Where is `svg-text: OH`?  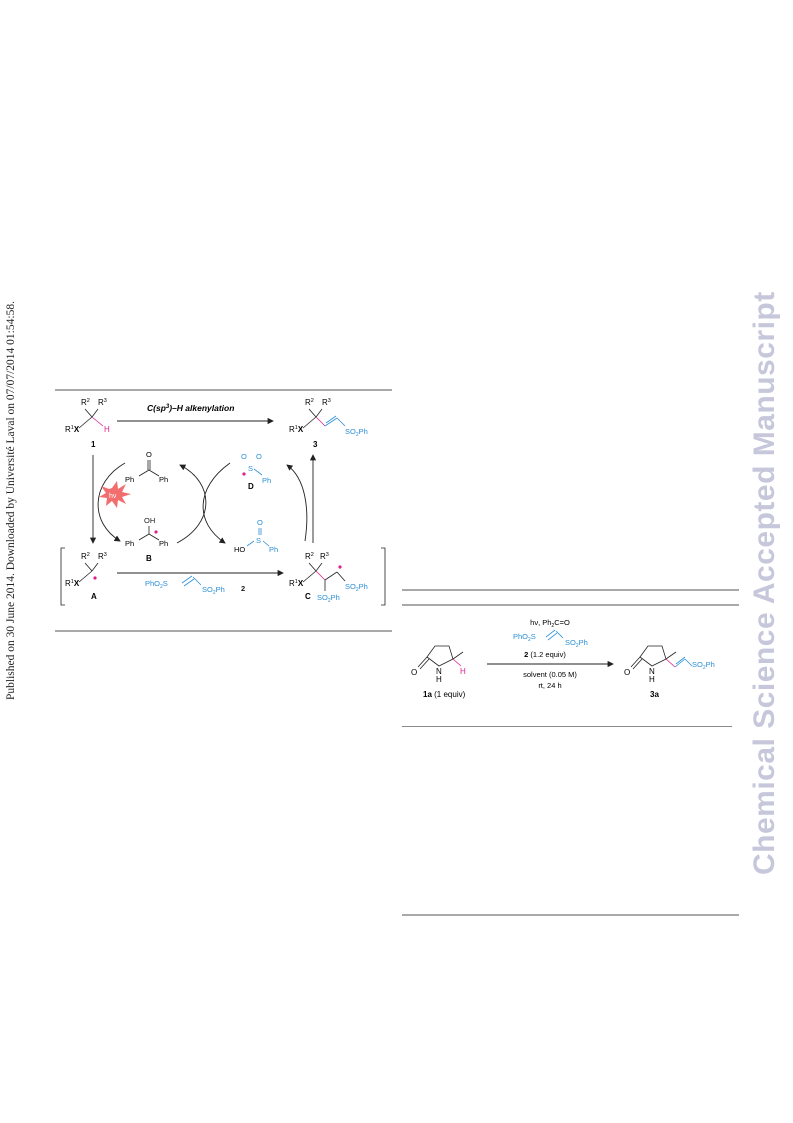
svg-text: OH is located at coordinates (149, 520).